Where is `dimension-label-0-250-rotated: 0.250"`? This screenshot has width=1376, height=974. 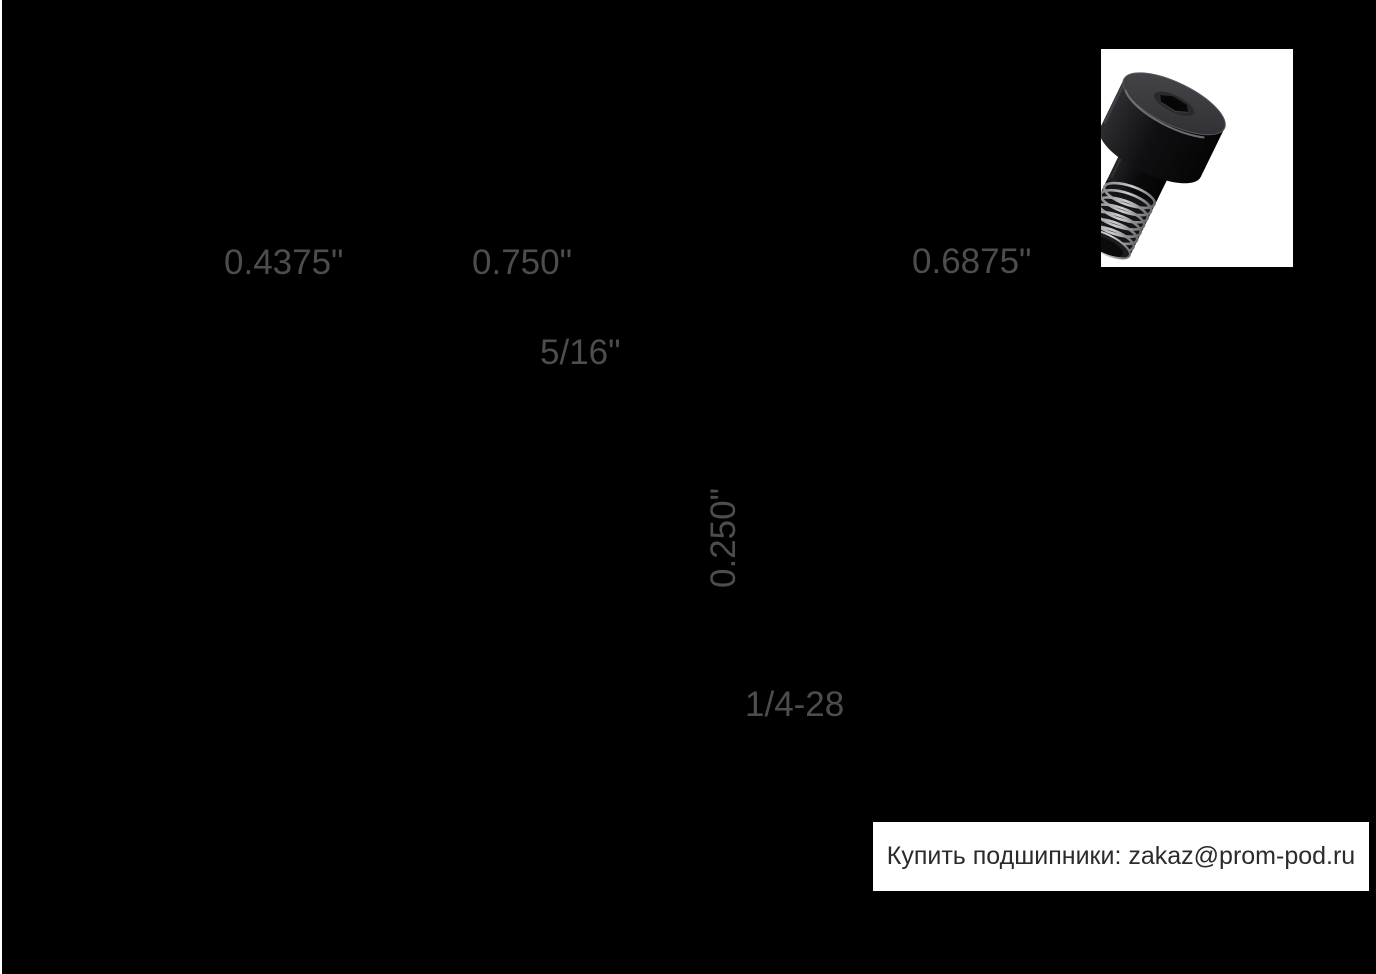
dimension-label-0-250-rotated: 0.250" is located at coordinates (723, 538).